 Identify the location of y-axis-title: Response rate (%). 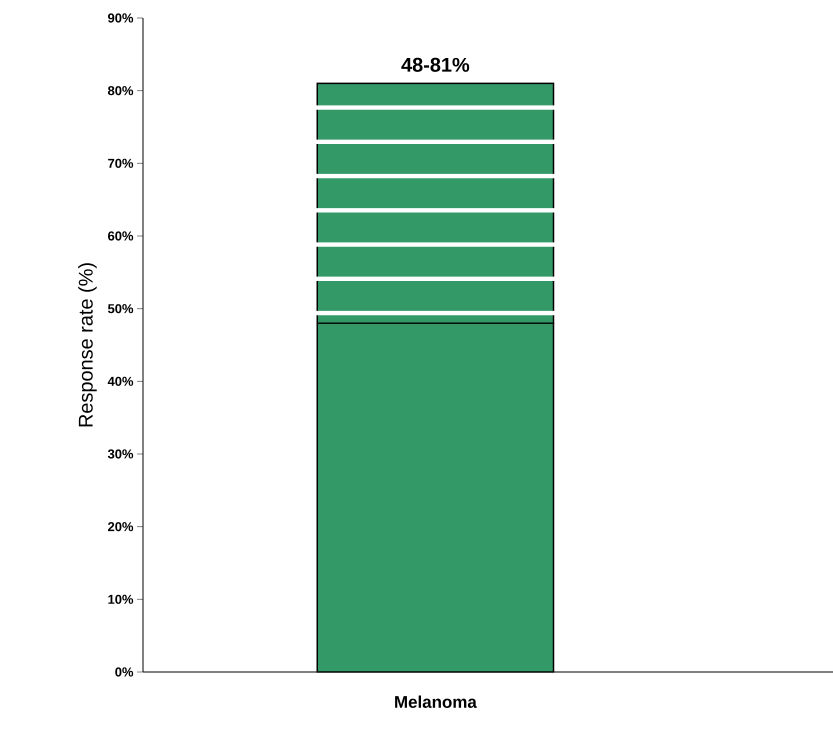
(87, 344).